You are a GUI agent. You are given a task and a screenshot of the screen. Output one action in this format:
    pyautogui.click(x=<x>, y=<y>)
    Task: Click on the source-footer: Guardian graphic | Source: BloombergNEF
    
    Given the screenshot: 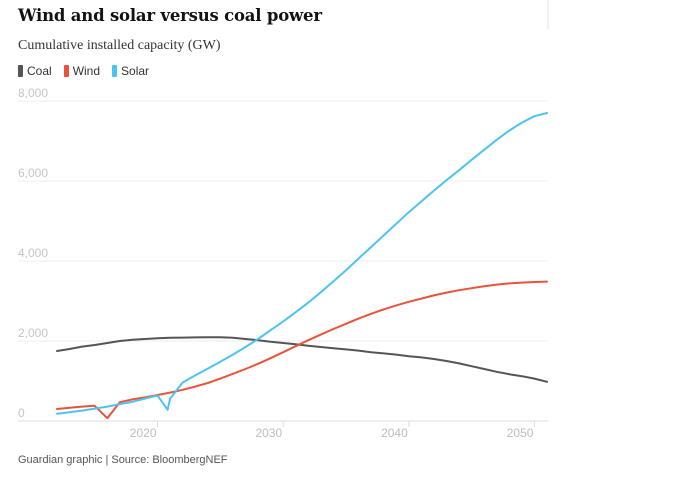 What is the action you would take?
    pyautogui.click(x=123, y=460)
    